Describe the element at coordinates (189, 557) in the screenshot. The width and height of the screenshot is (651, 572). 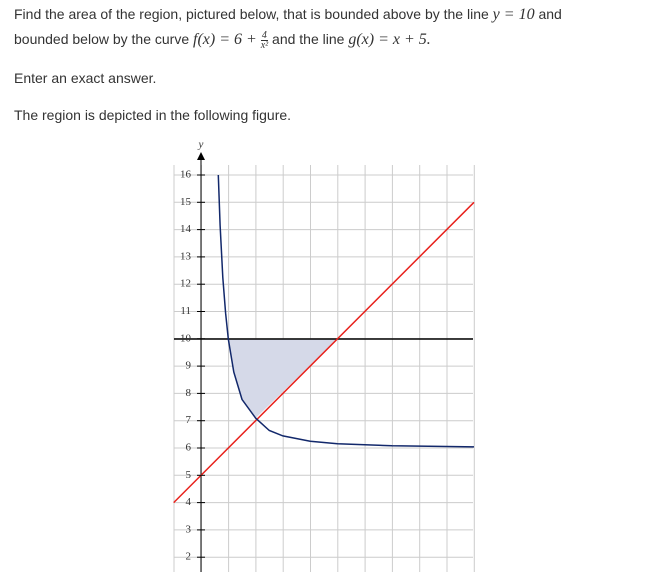
I see `y-tick-label: 2` at that location.